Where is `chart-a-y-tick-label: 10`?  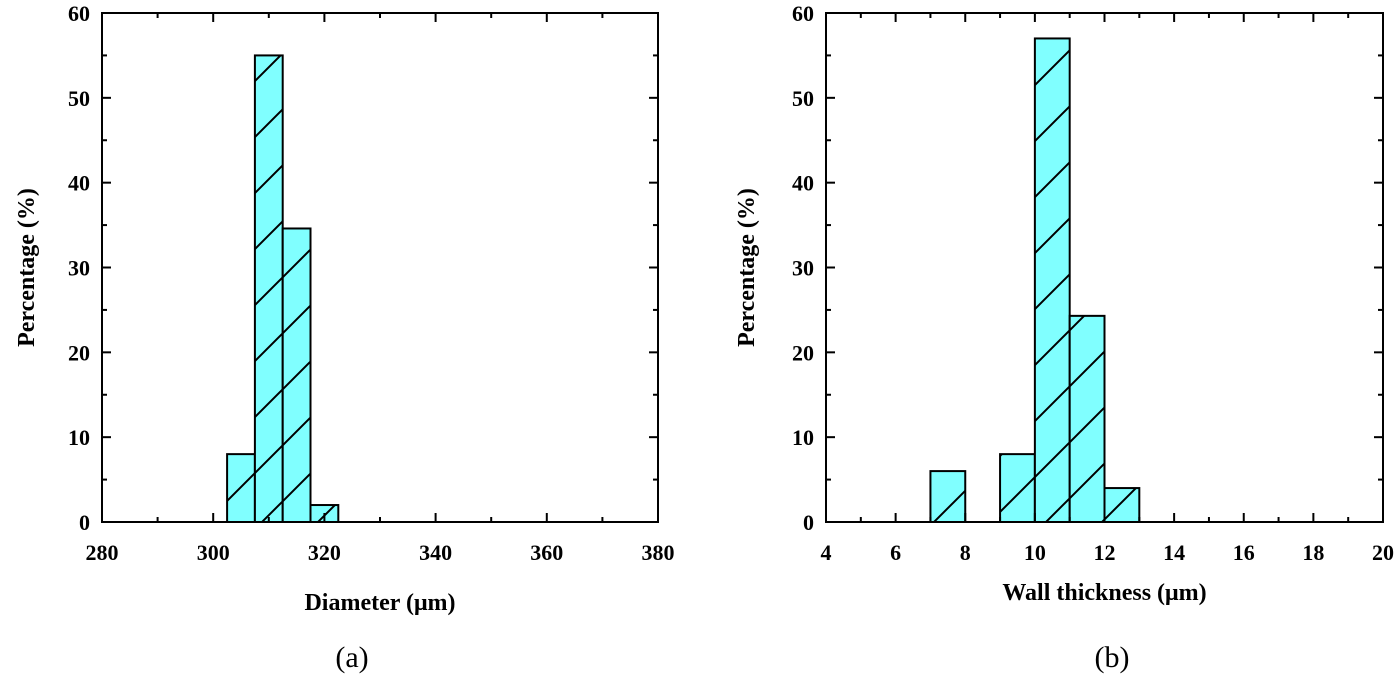 chart-a-y-tick-label: 10 is located at coordinates (79, 437).